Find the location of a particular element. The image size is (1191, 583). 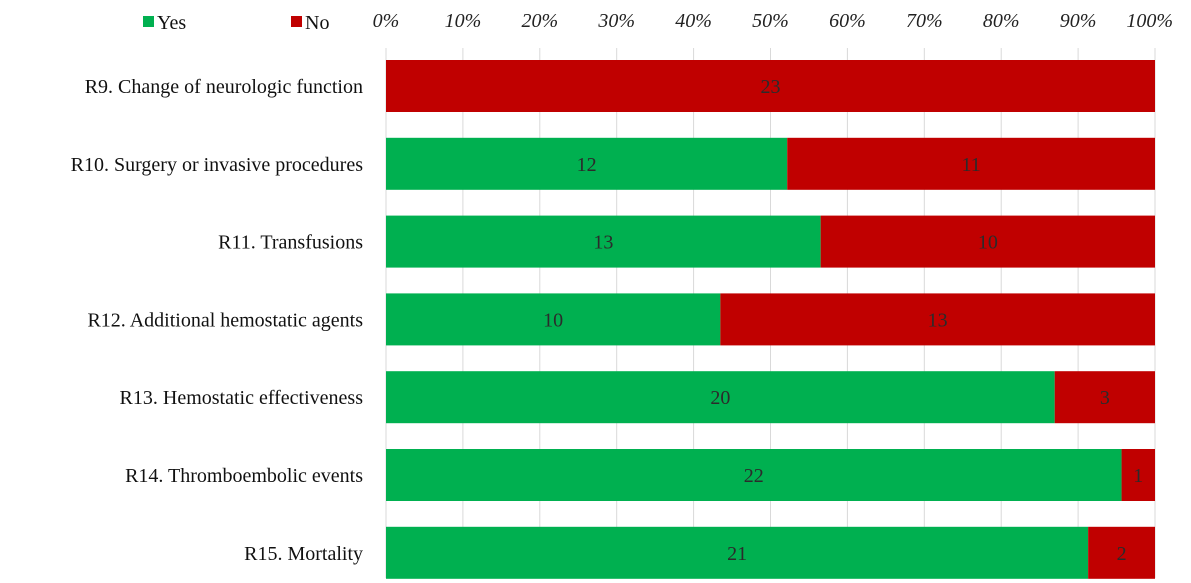

x-tick-label: 10% is located at coordinates (463, 21).